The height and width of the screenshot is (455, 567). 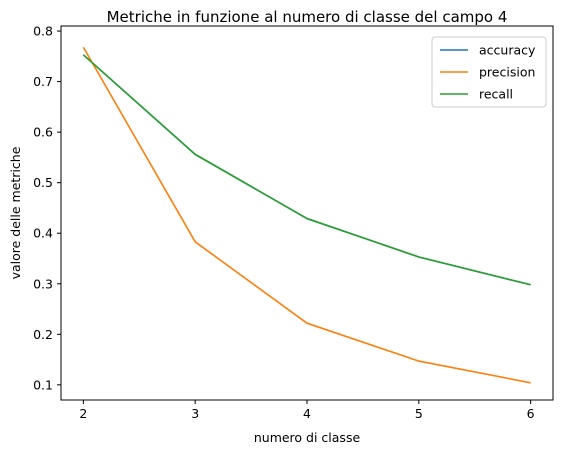 I want to click on x-tick-label: 6, so click(x=531, y=413).